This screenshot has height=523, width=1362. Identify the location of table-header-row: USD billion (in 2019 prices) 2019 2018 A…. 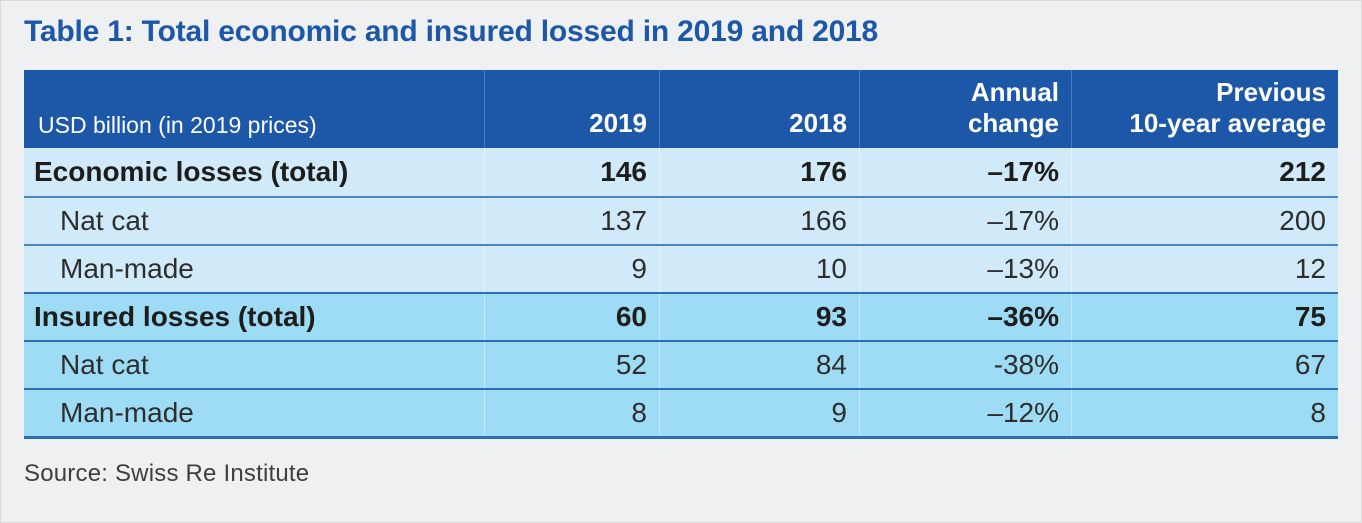
(681, 109).